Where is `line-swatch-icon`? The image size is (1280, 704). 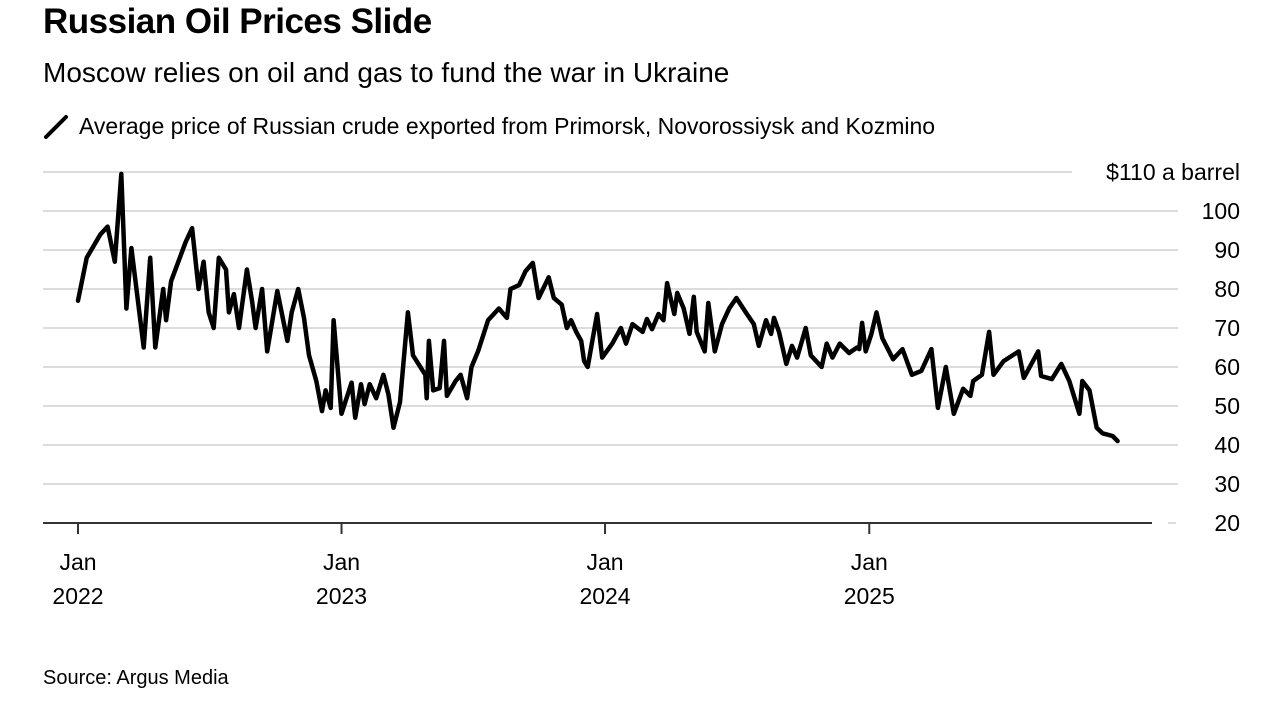
line-swatch-icon is located at coordinates (56, 126).